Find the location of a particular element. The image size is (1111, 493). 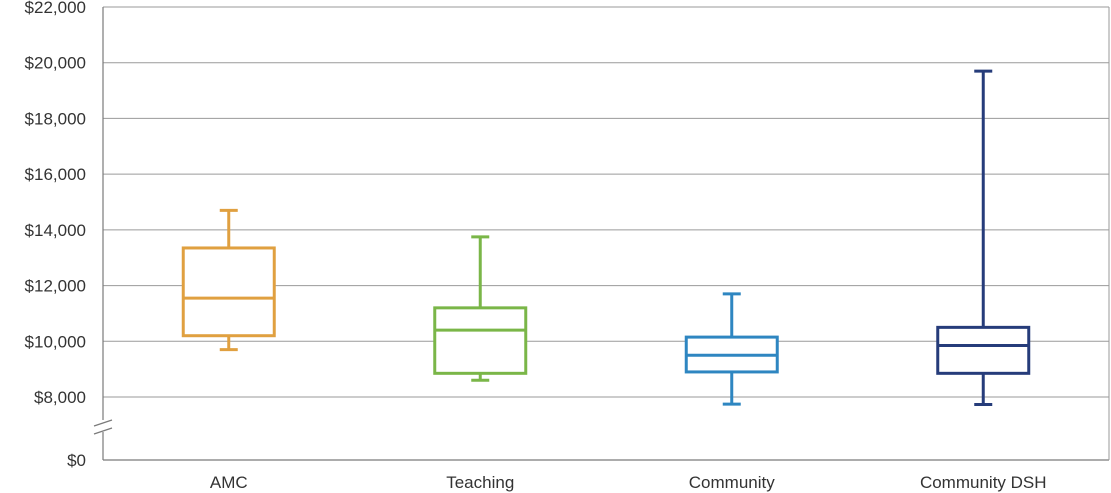

y-tick-label: $18,000 is located at coordinates (55, 118).